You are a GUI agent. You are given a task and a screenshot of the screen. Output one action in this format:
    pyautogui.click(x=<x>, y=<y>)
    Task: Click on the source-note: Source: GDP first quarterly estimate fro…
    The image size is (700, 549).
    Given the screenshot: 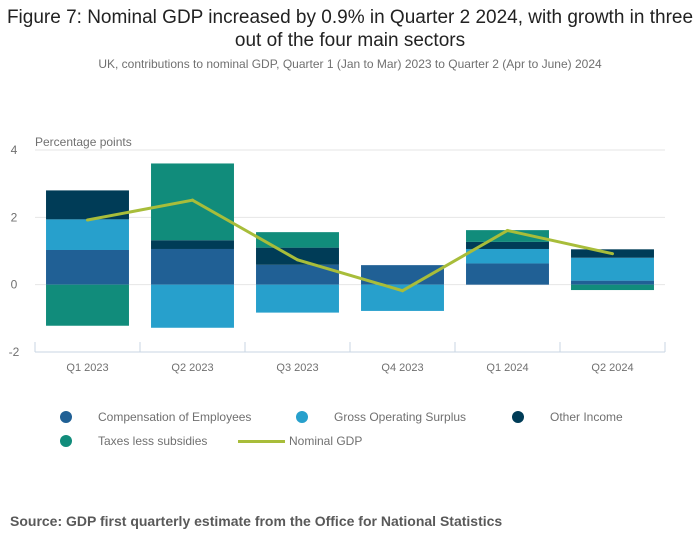 What is the action you would take?
    pyautogui.click(x=256, y=521)
    